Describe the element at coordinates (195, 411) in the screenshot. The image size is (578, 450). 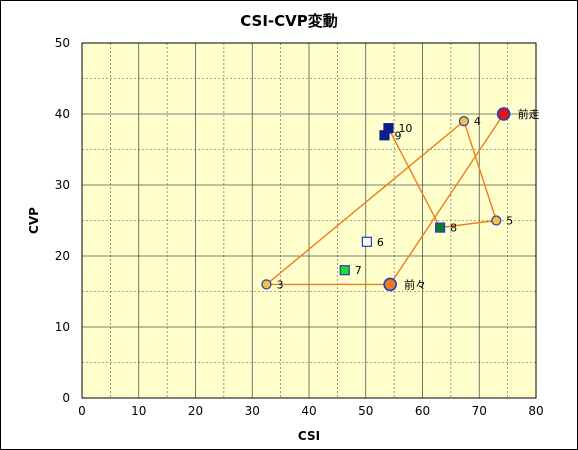
I see `x-tick-label: 20` at that location.